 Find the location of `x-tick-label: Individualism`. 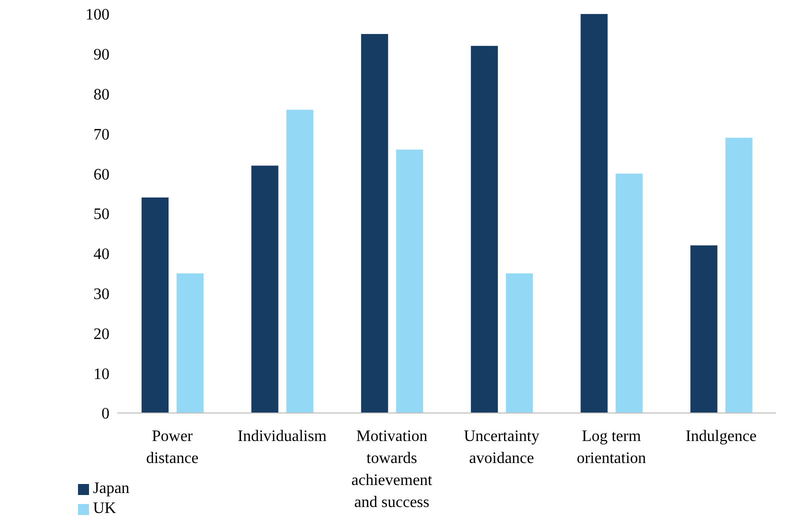

x-tick-label: Individualism is located at coordinates (283, 436).